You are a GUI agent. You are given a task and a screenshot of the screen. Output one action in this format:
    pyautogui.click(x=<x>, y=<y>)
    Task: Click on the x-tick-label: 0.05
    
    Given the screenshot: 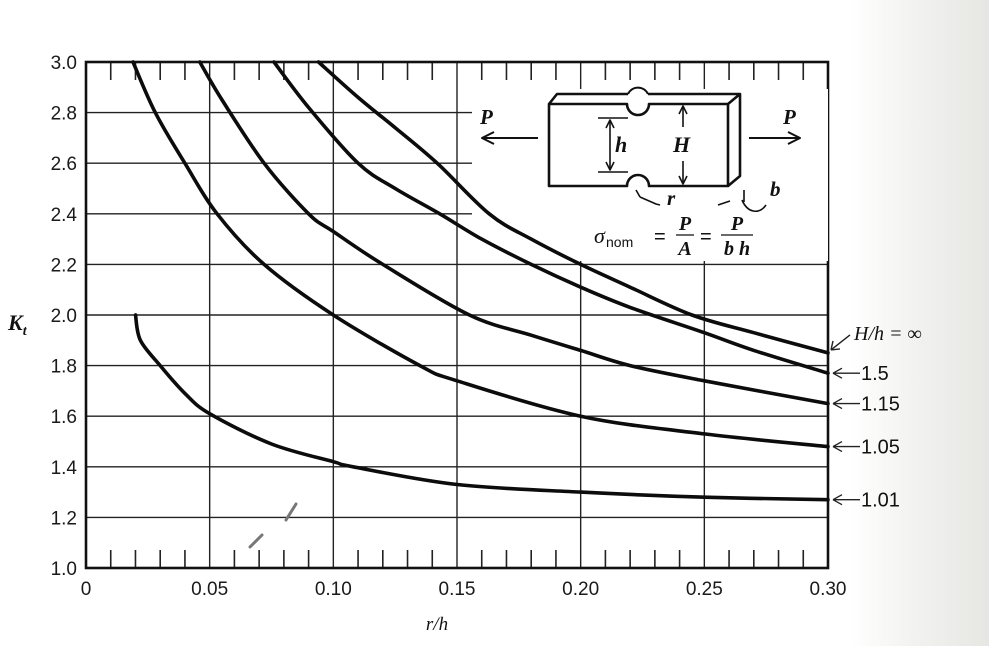 What is the action you would take?
    pyautogui.click(x=209, y=589)
    